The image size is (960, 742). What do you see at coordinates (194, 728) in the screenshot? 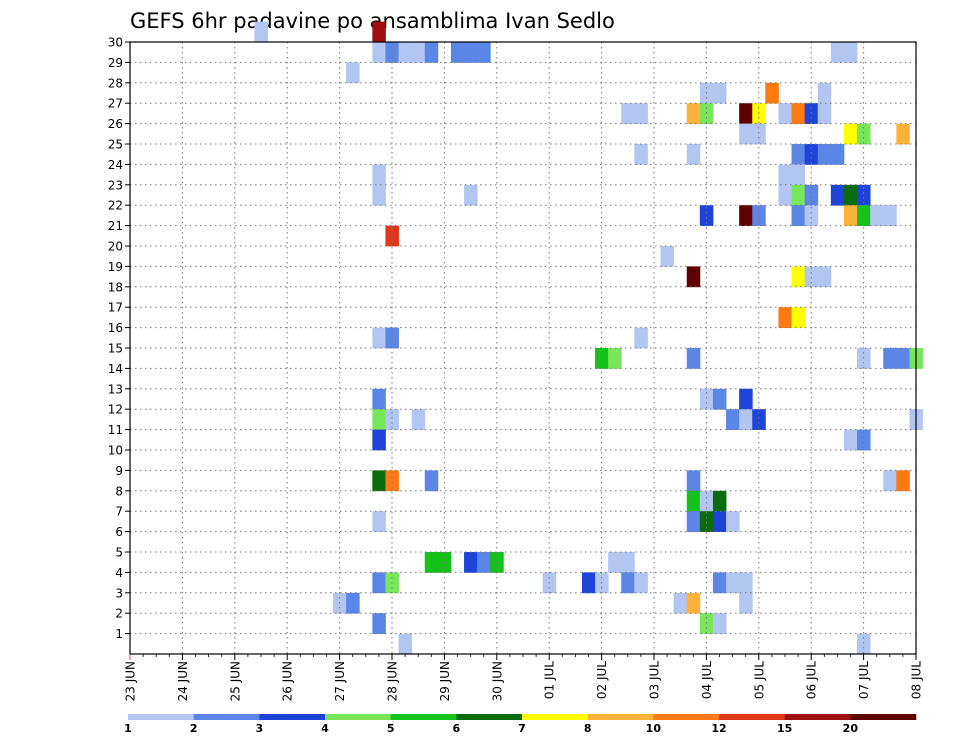
I see `colorbar-label: 2` at bounding box center [194, 728].